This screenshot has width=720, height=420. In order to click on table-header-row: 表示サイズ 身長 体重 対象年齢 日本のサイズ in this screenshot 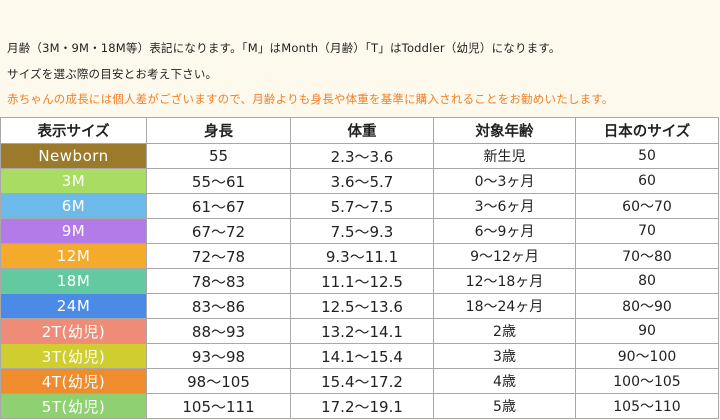, I will do `click(359, 130)`.